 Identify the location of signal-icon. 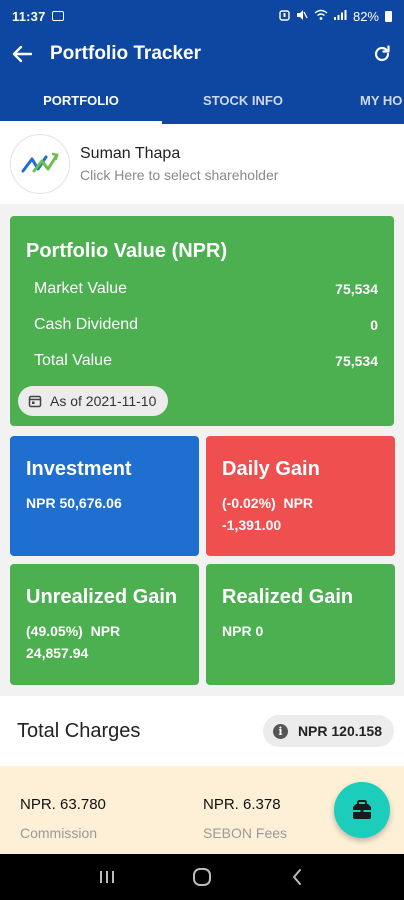
(340, 16).